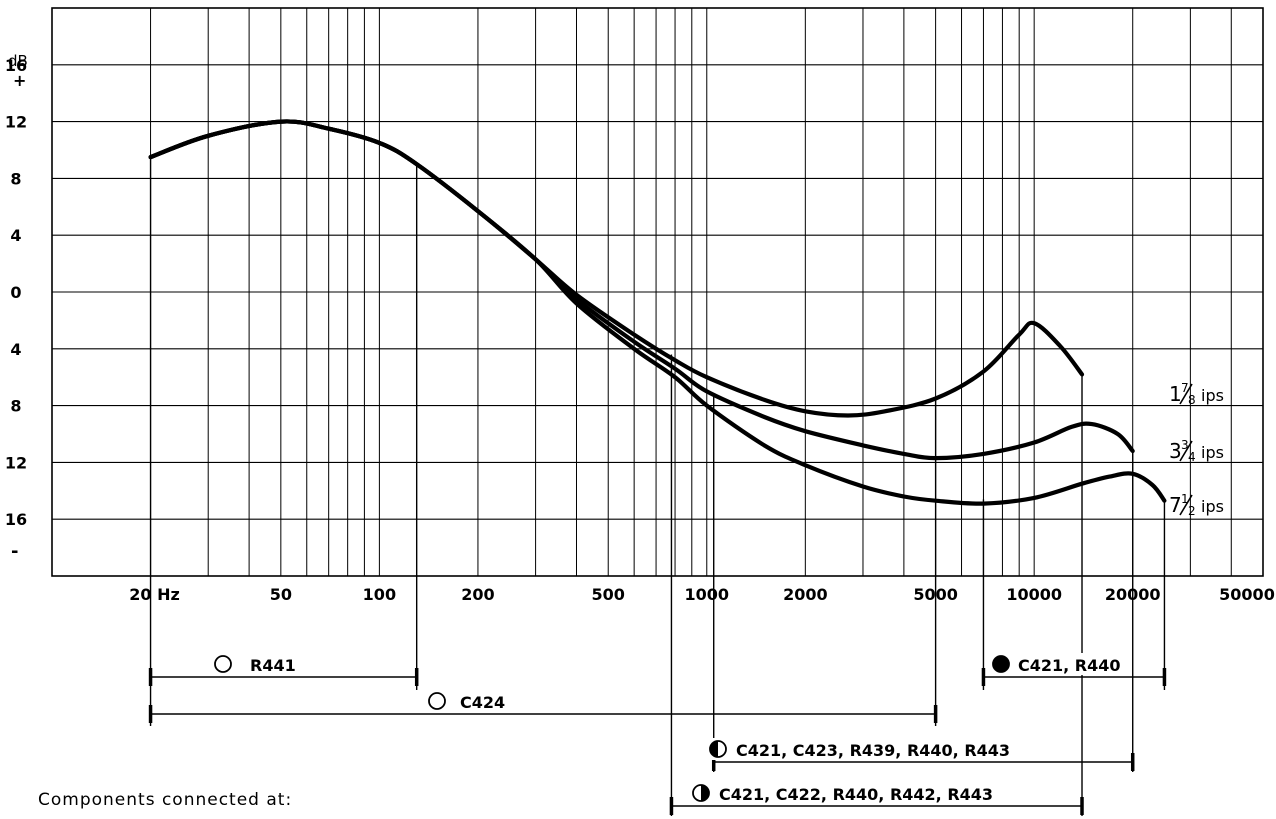  I want to click on range-label-text: C421, C423, R439, R440, R443, so click(873, 750).